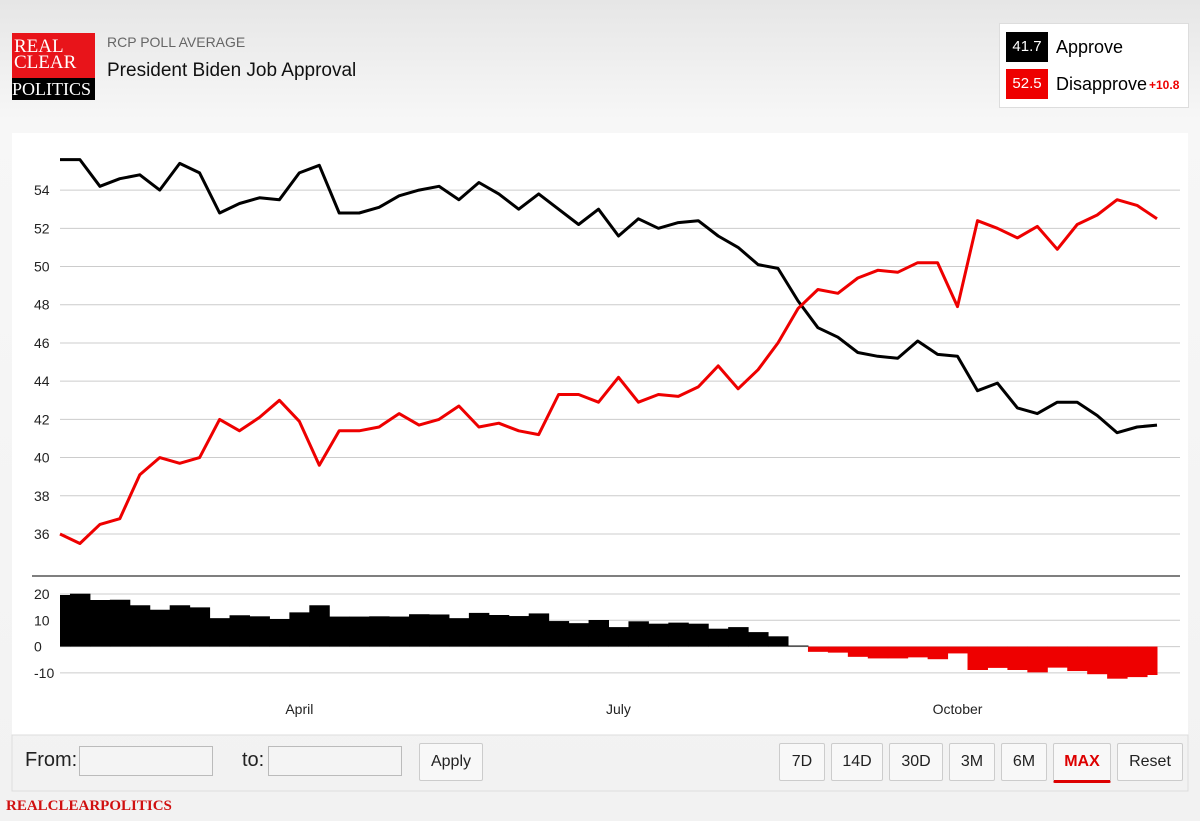  Describe the element at coordinates (42, 305) in the screenshot. I see `y-tick-label: 48` at that location.